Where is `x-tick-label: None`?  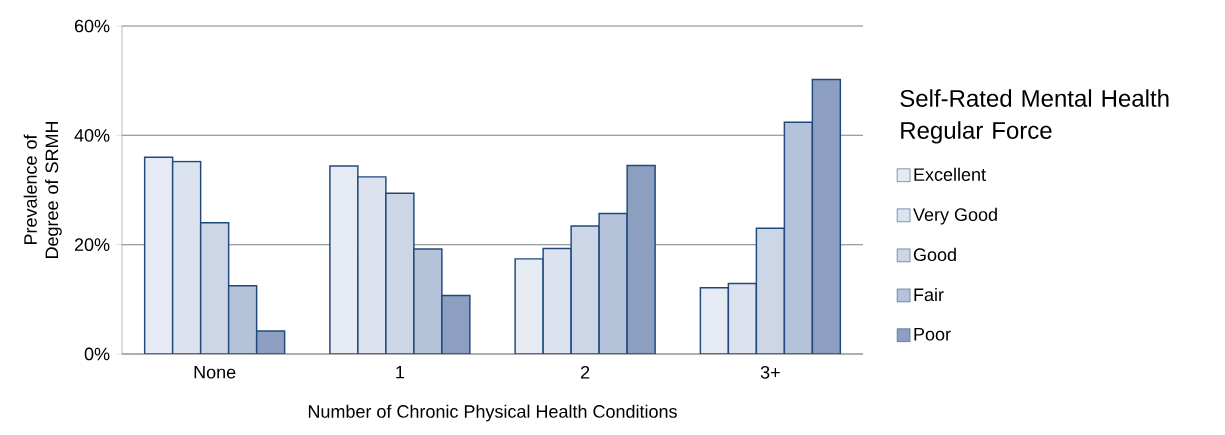
x-tick-label: None is located at coordinates (215, 372).